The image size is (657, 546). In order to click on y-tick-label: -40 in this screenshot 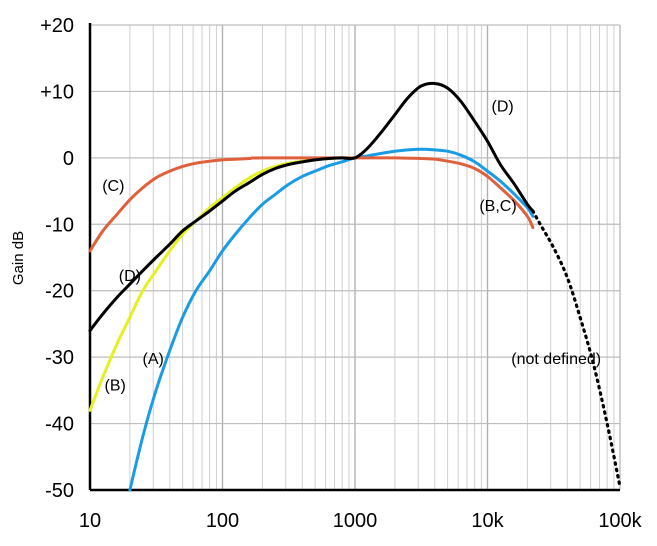, I will do `click(59, 425)`.